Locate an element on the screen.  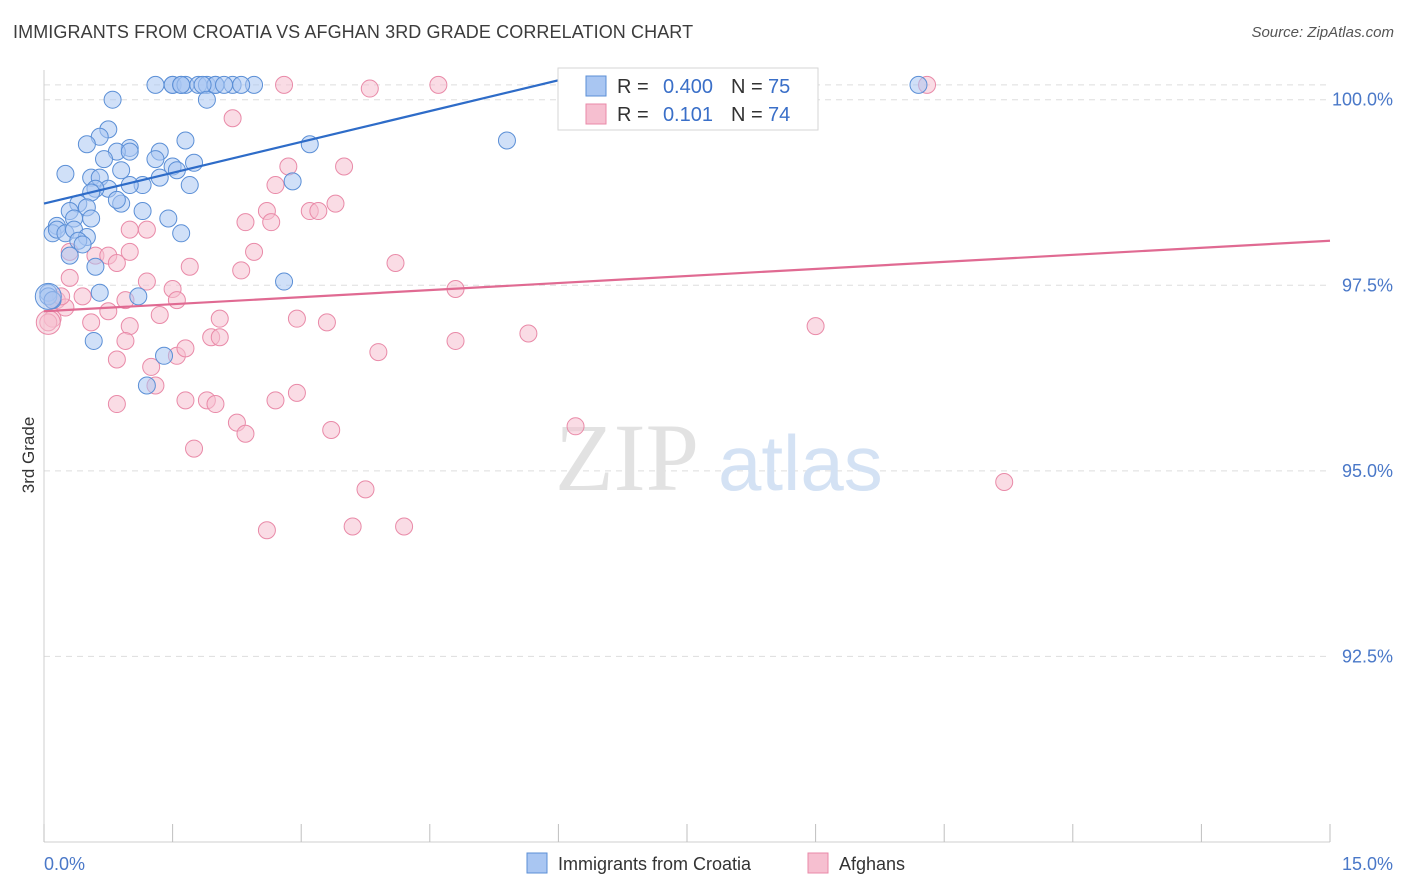
afghans-trendline is located at coordinates (687, 276).